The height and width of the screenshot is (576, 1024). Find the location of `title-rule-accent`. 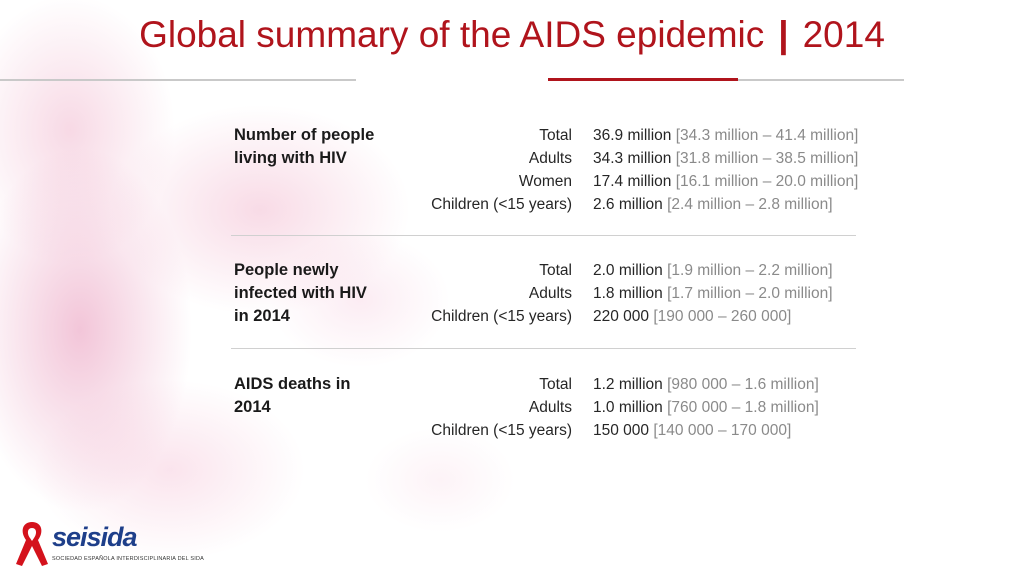

title-rule-accent is located at coordinates (643, 79).